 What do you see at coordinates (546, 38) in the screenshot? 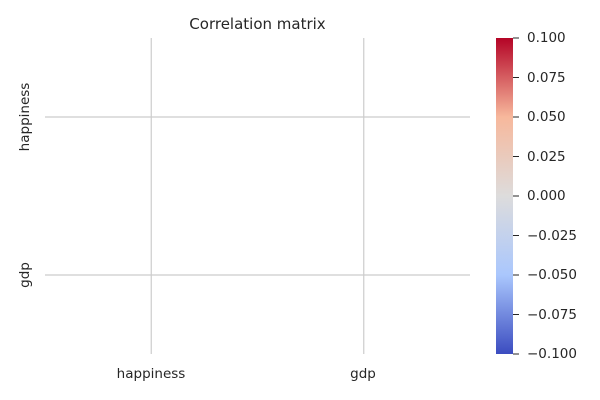
I see `colorbar-tick-label: 0.100` at bounding box center [546, 38].